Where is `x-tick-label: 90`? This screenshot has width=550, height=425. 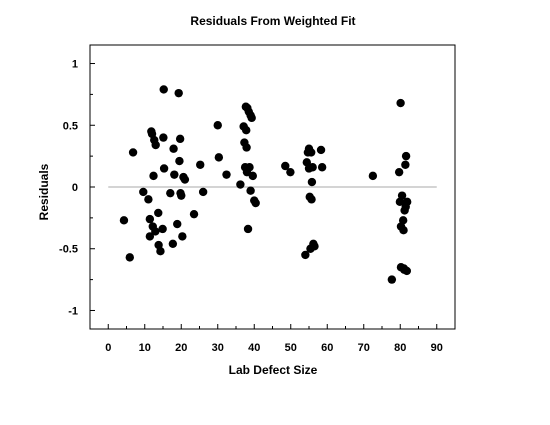 x-tick-label: 90 is located at coordinates (437, 348).